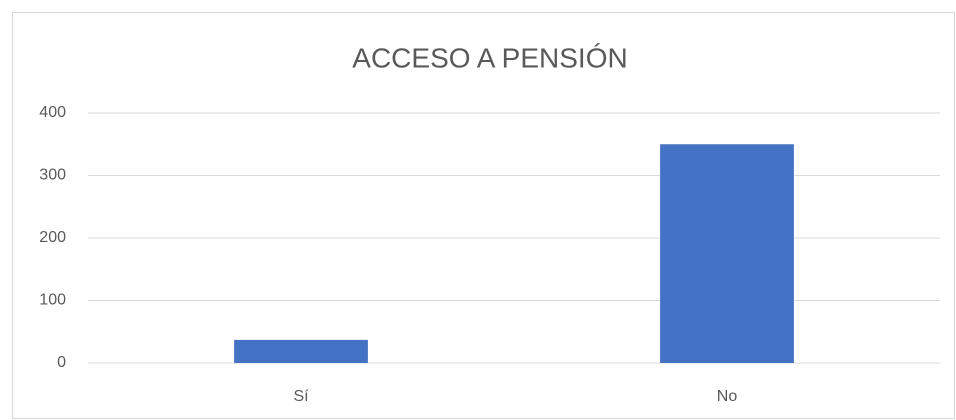 The width and height of the screenshot is (956, 420). Describe the element at coordinates (52, 112) in the screenshot. I see `y-tick-label: 400` at that location.